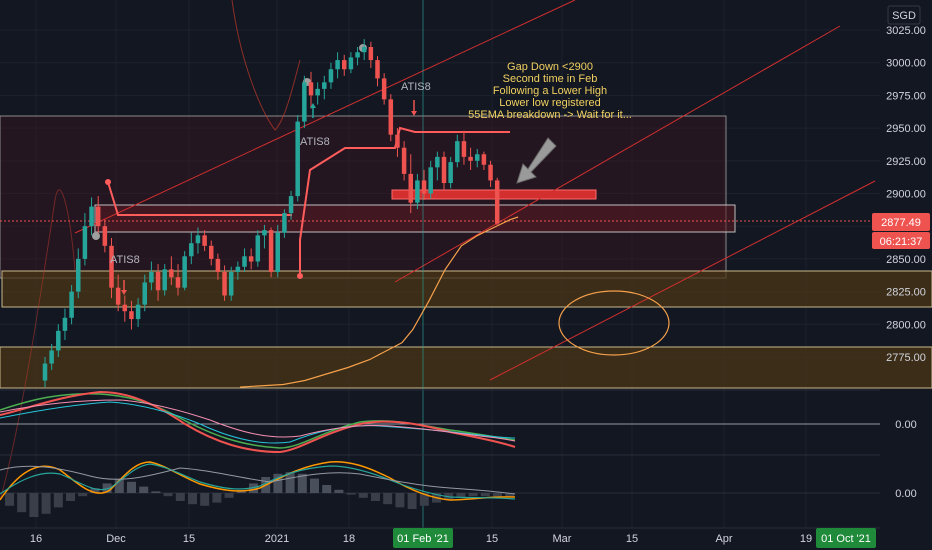  What do you see at coordinates (901, 242) in the screenshot?
I see `svg-text: 06:21:37` at bounding box center [901, 242].